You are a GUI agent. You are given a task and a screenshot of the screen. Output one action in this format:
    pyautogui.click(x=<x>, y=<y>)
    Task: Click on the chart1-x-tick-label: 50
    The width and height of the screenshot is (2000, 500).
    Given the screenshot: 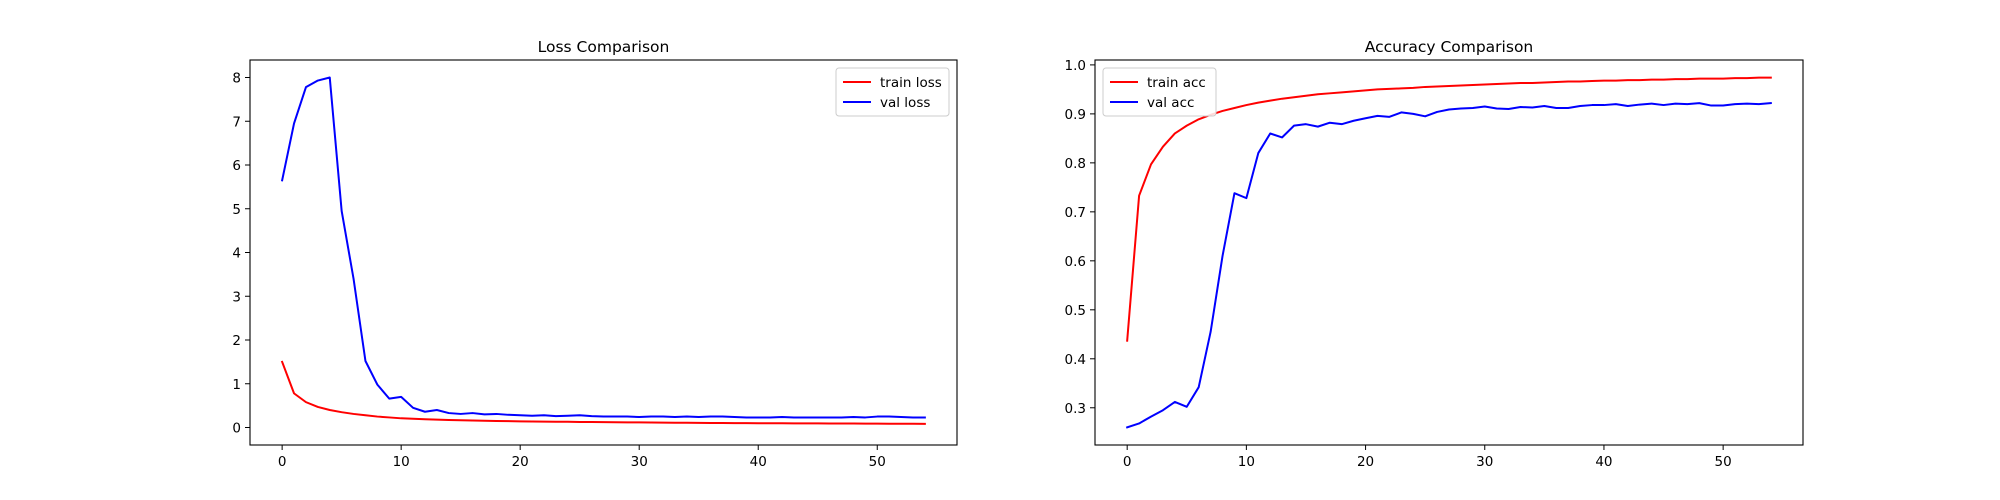 What is the action you would take?
    pyautogui.click(x=1723, y=462)
    